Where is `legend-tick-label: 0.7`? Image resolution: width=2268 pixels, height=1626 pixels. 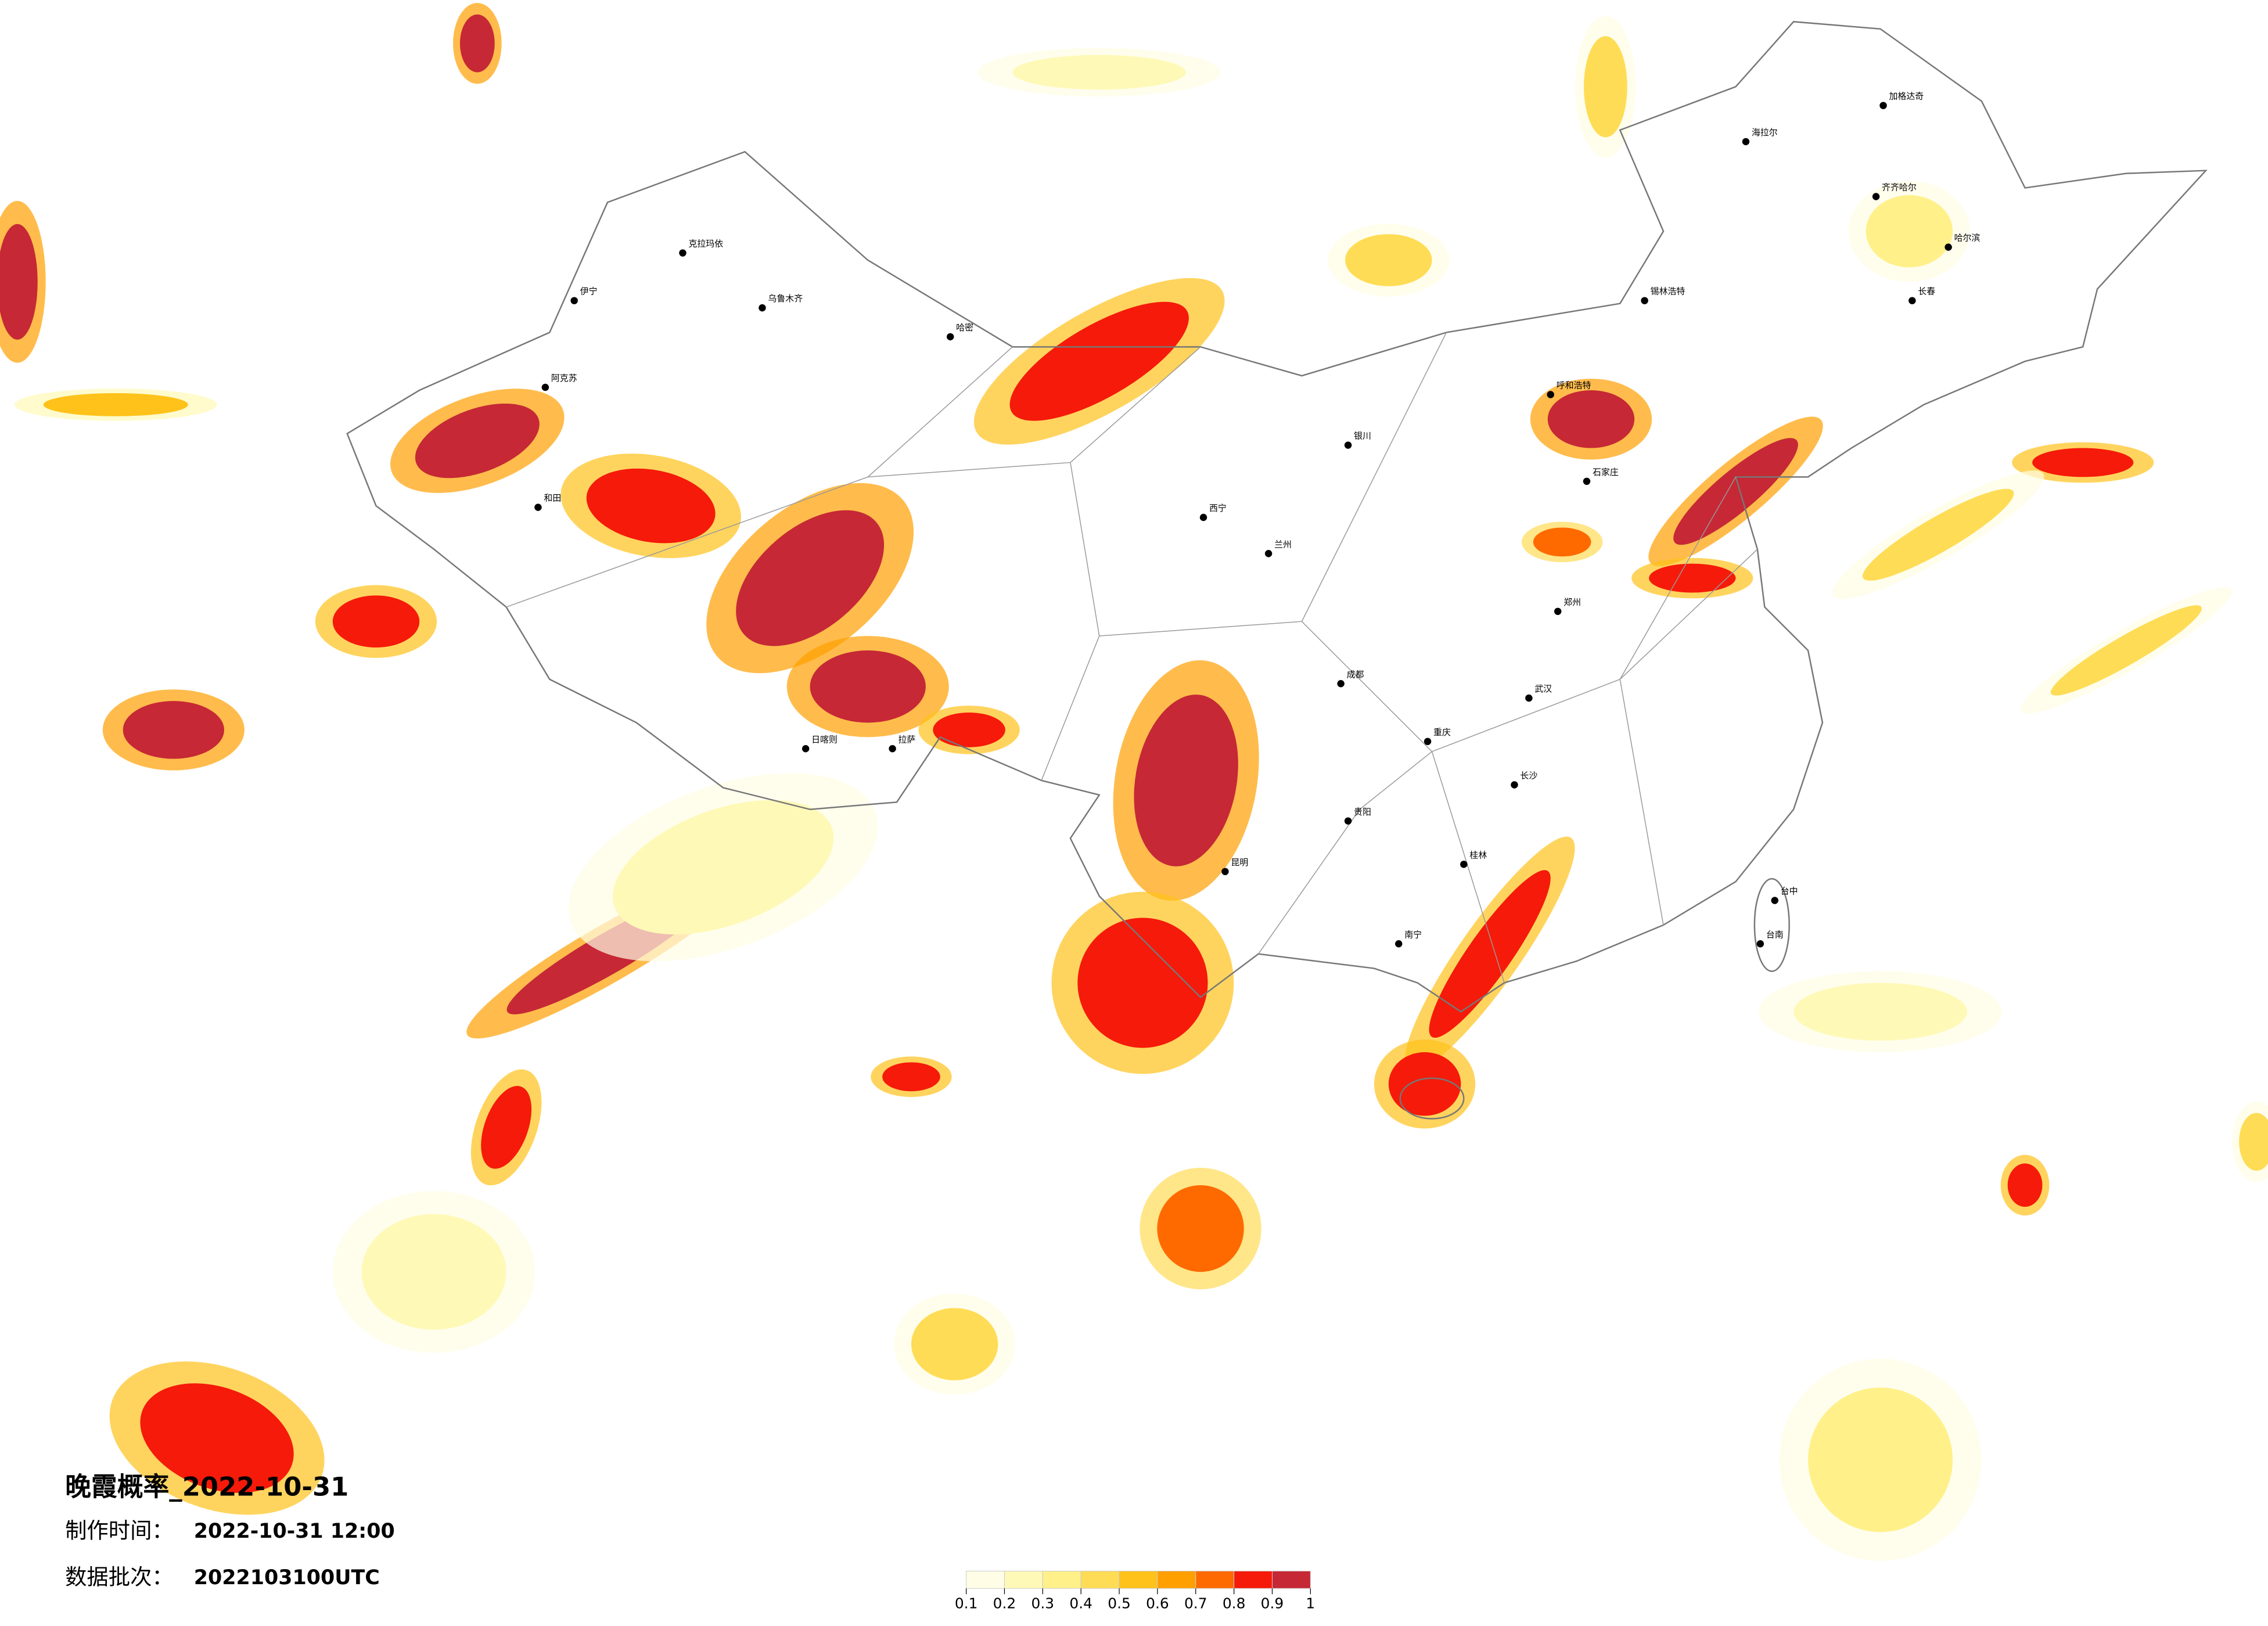
legend-tick-label: 0.7 is located at coordinates (1195, 1603).